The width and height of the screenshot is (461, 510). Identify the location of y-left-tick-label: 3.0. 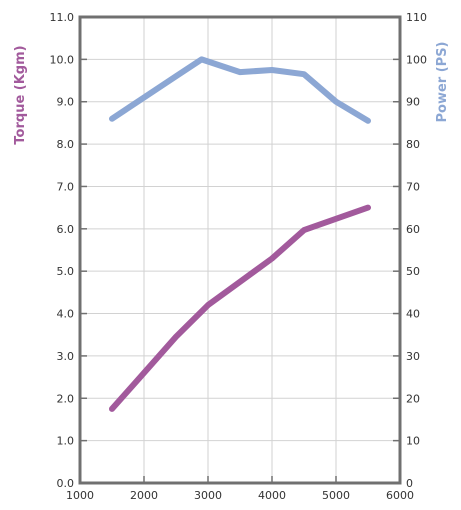
(66, 356).